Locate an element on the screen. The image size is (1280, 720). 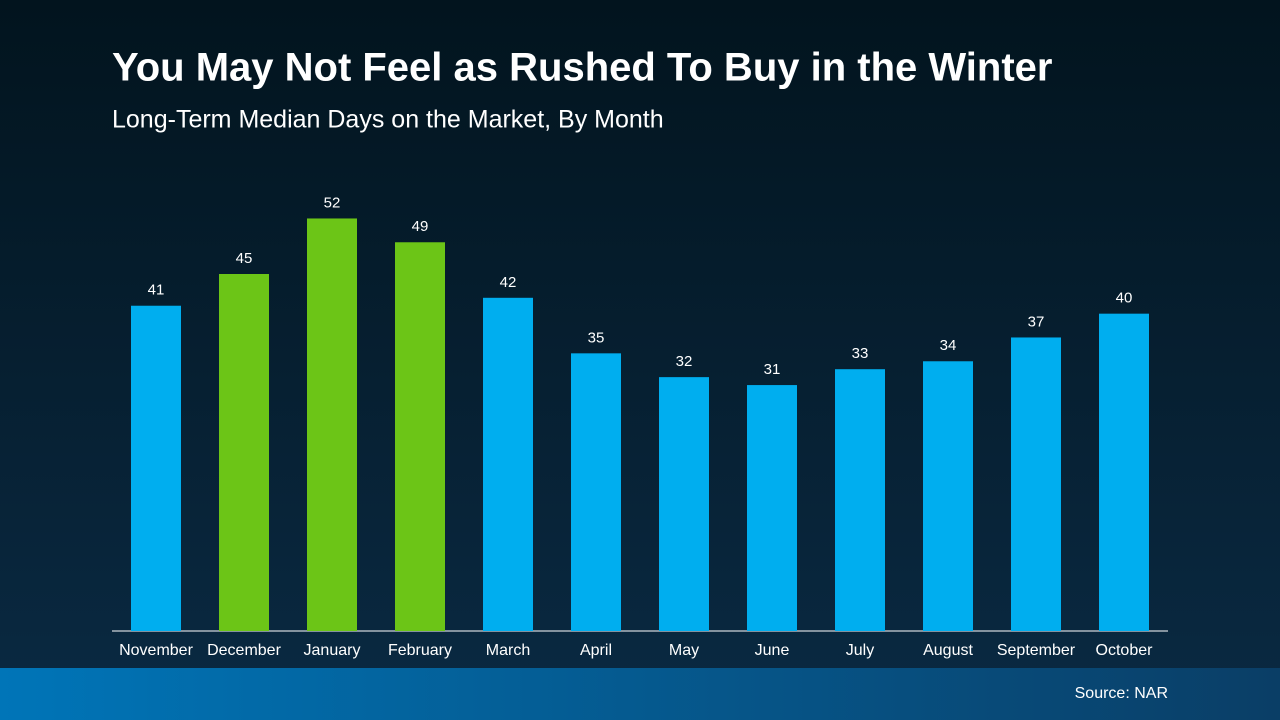
data-label: 42 is located at coordinates (508, 282).